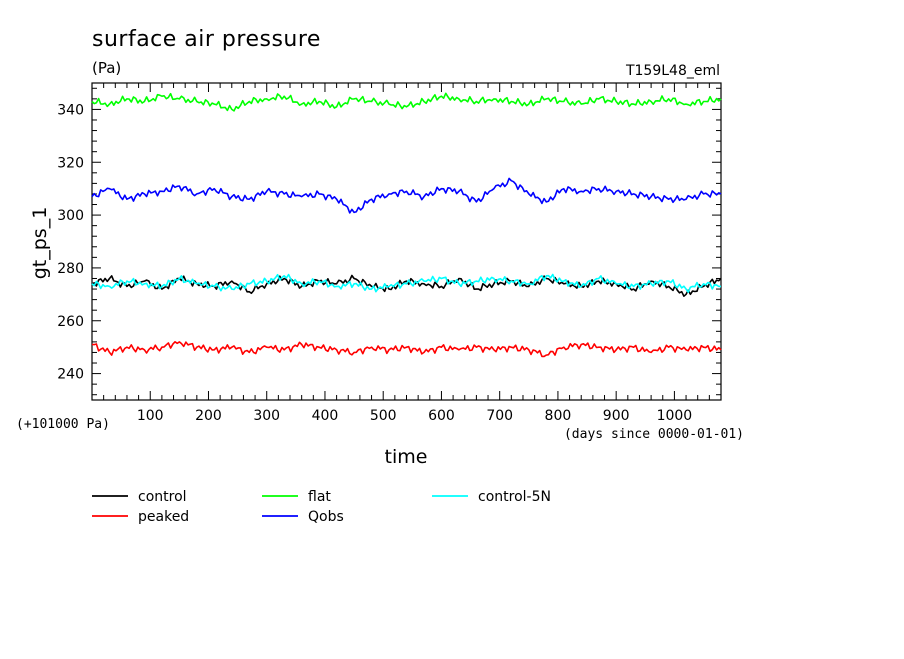 This screenshot has height=659, width=904. I want to click on legend-label: control-5N, so click(514, 497).